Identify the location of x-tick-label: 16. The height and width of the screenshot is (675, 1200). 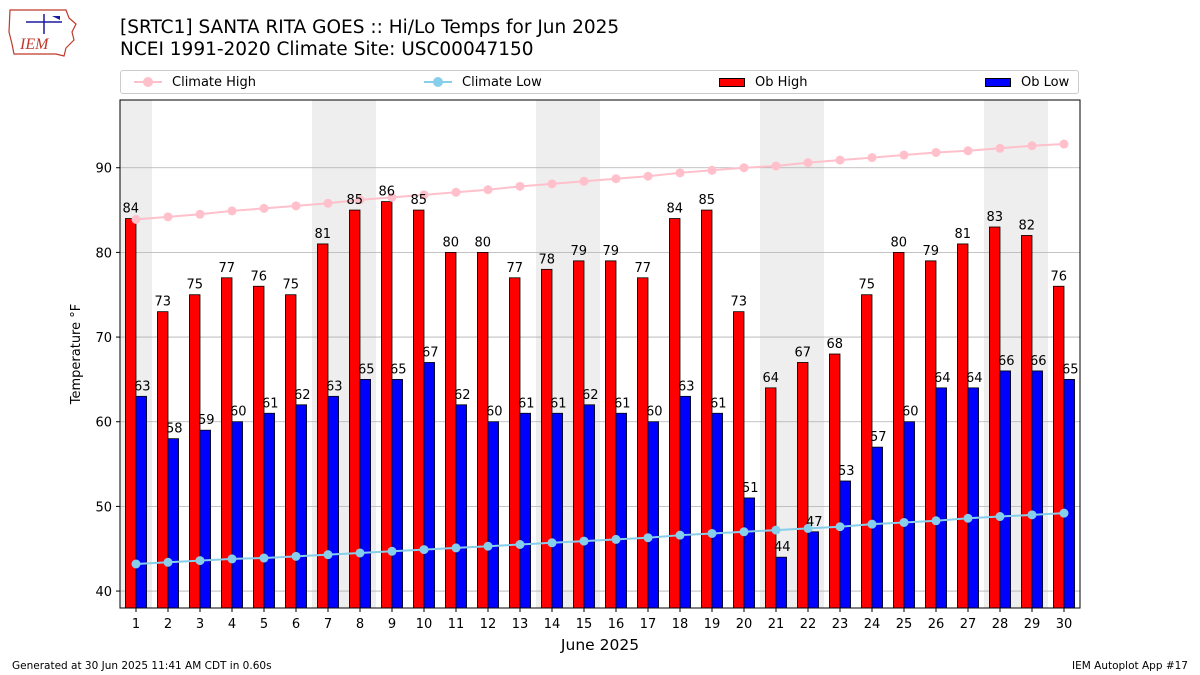
(616, 624).